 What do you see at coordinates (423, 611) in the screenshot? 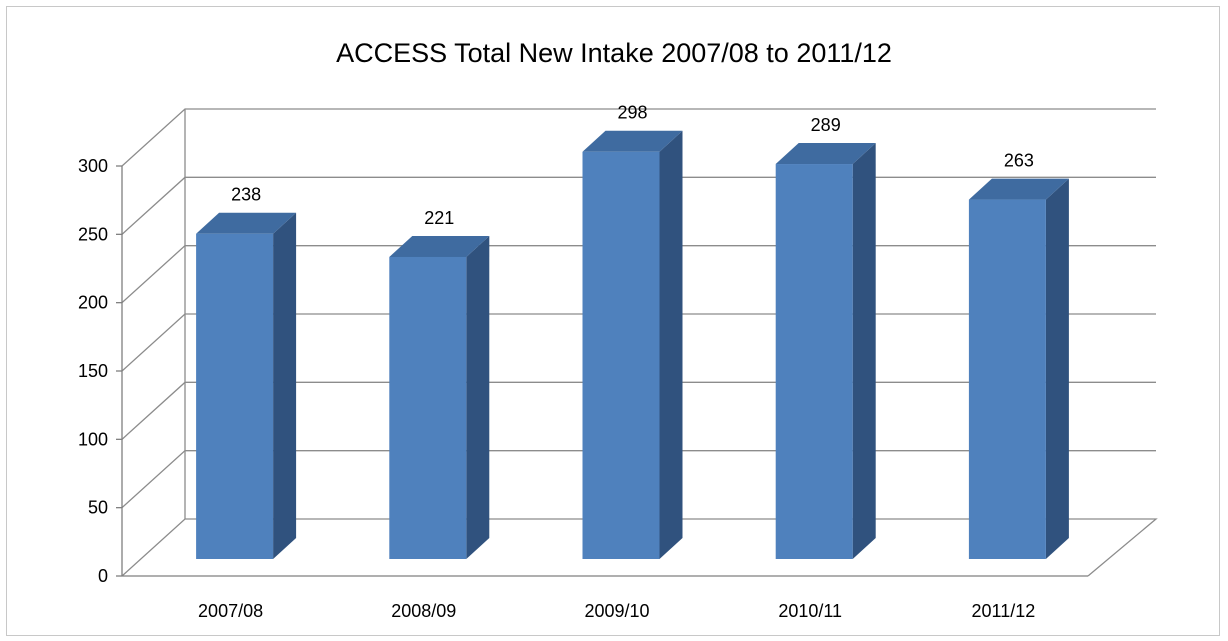
I see `x-tick-label: 2008/09` at bounding box center [423, 611].